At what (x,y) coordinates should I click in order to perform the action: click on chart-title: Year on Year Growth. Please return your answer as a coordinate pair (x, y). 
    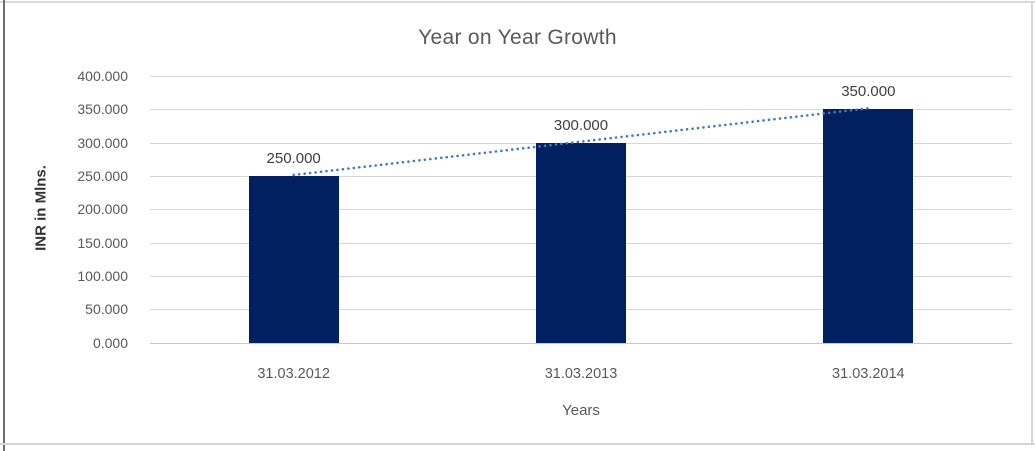
    Looking at the image, I should click on (517, 37).